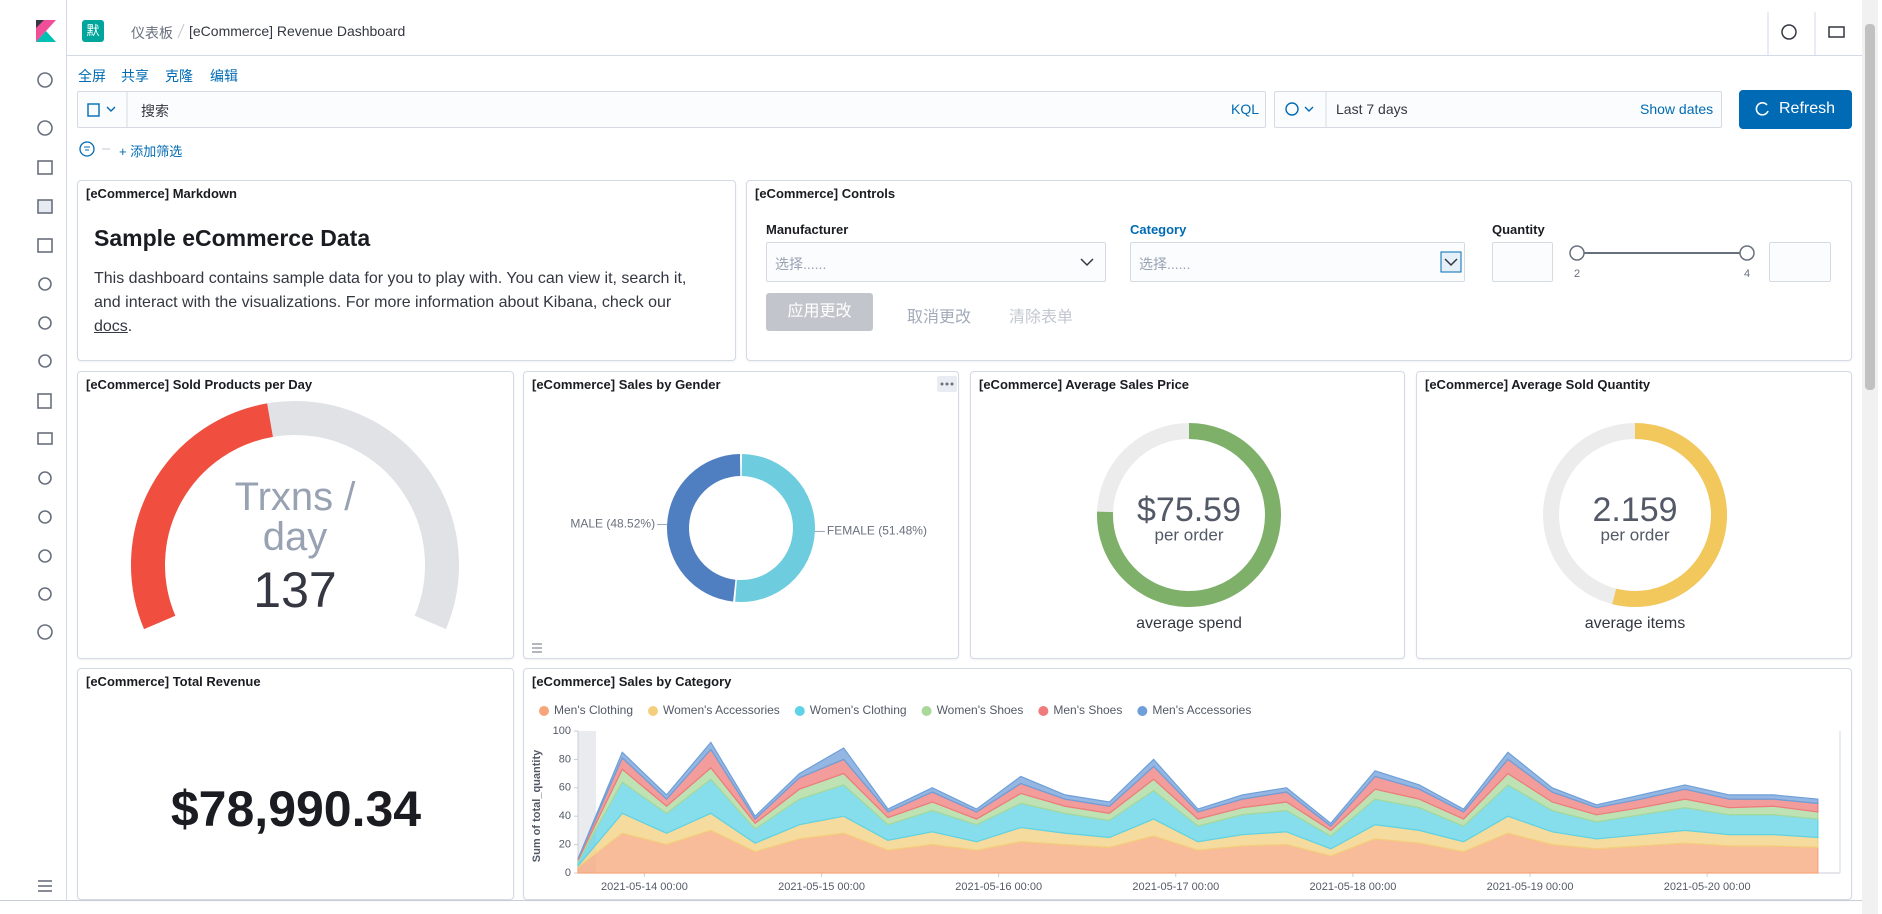  What do you see at coordinates (851, 531) in the screenshot?
I see `slice-category: FEMALE` at bounding box center [851, 531].